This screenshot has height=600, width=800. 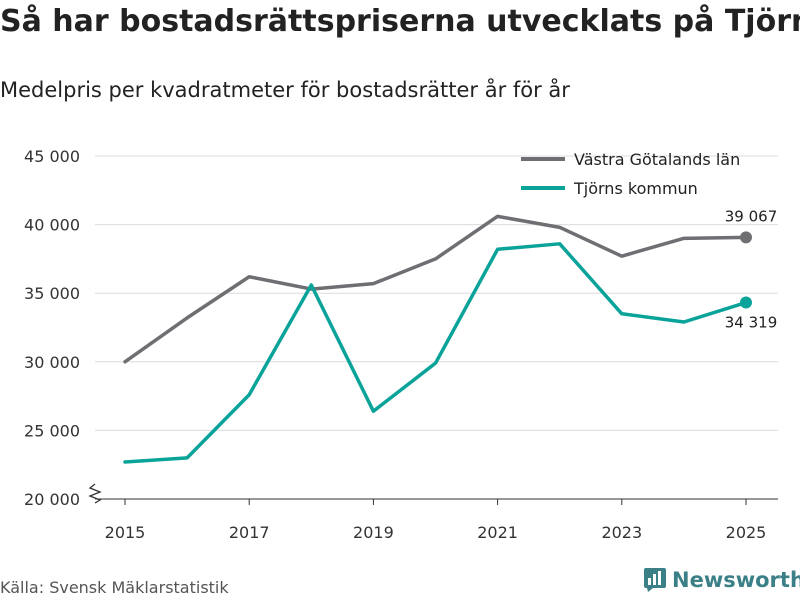 What do you see at coordinates (52, 156) in the screenshot?
I see `y-tick-label: 45 000` at bounding box center [52, 156].